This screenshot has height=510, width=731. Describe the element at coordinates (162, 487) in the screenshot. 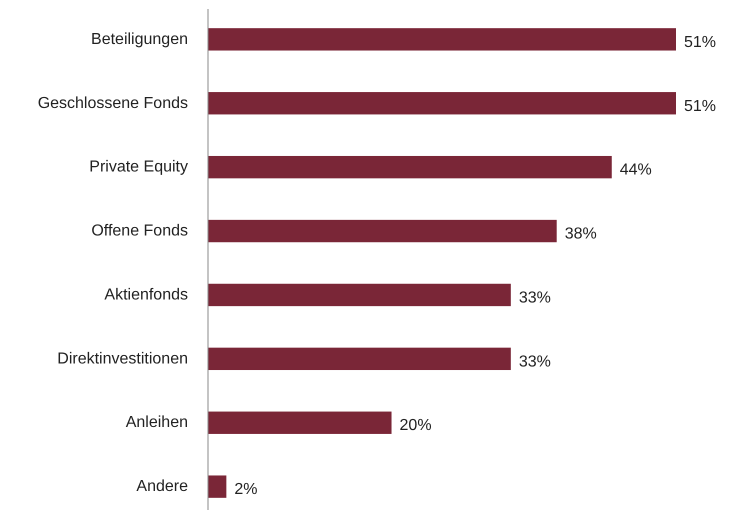

I see `y-tick-label: Andere` at that location.